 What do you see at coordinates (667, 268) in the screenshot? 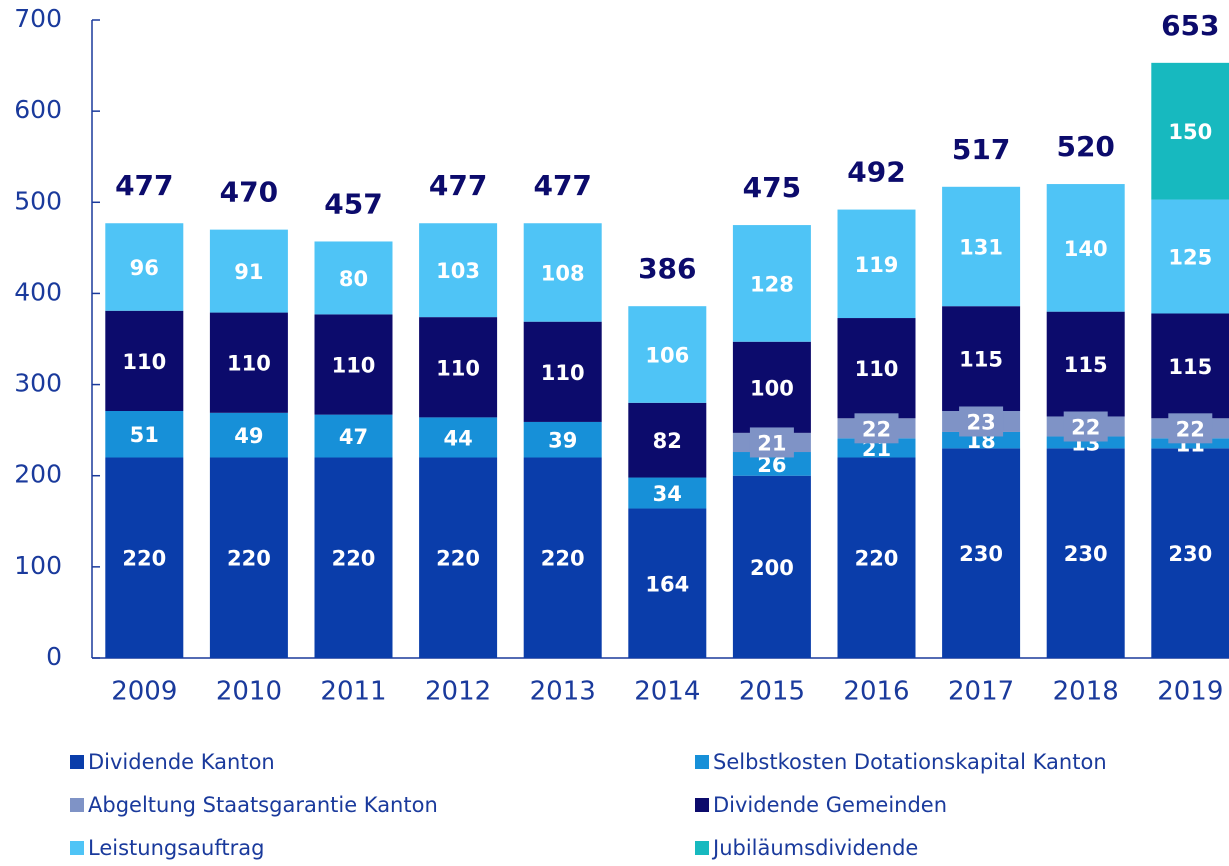
I see `total-label: 386` at bounding box center [667, 268].